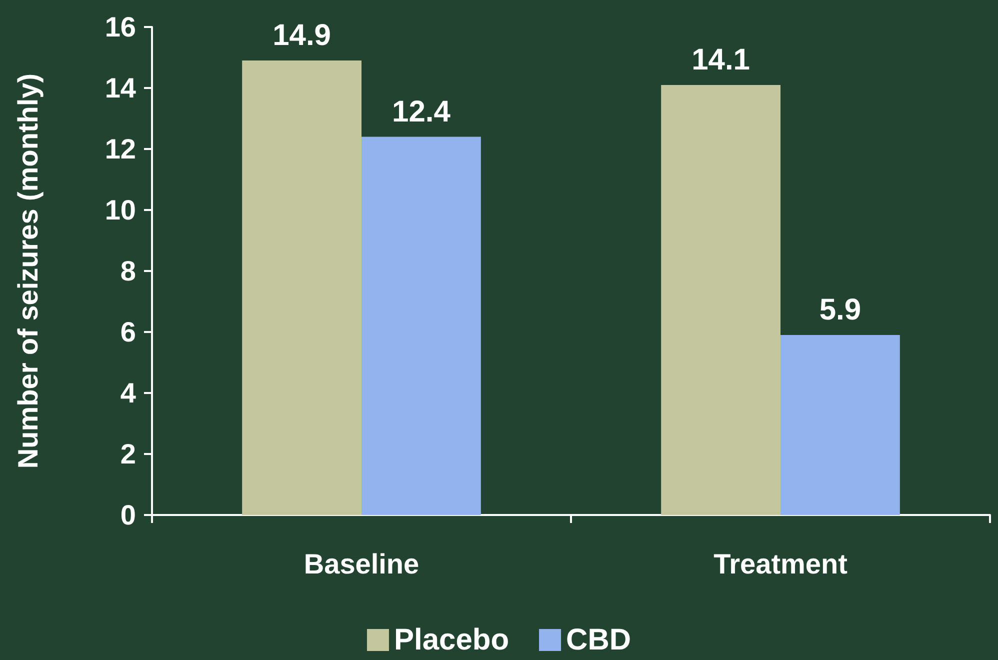  I want to click on data-label: 14.1, so click(721, 59).